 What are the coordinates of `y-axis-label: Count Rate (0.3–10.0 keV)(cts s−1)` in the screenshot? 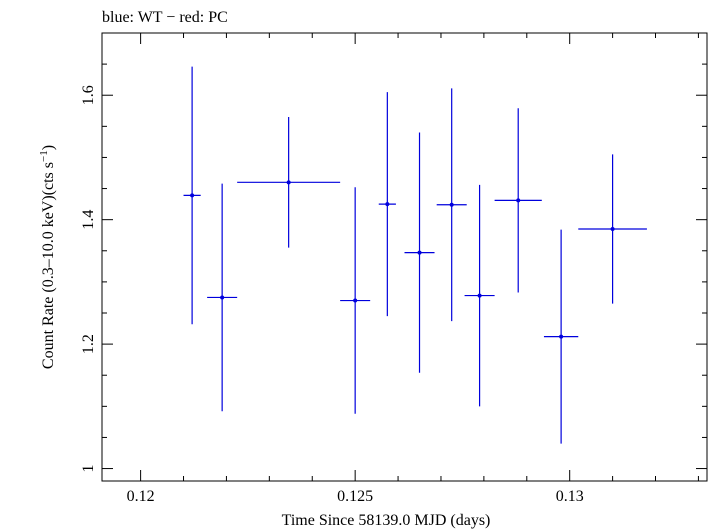 It's located at (47, 257).